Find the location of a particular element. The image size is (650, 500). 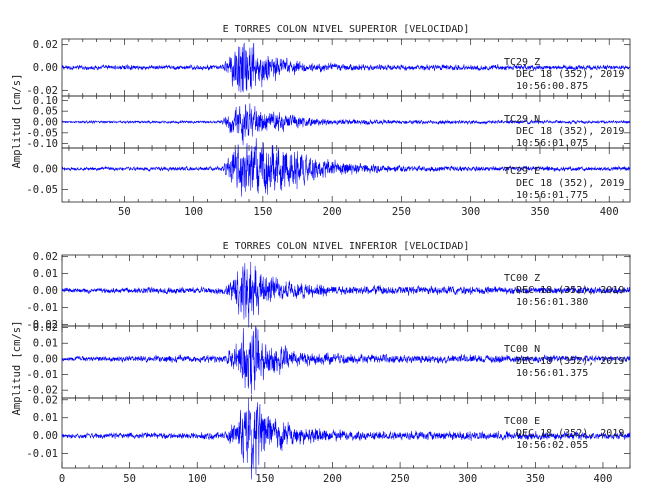

time-label: 10:56:02.055 is located at coordinates (552, 445).